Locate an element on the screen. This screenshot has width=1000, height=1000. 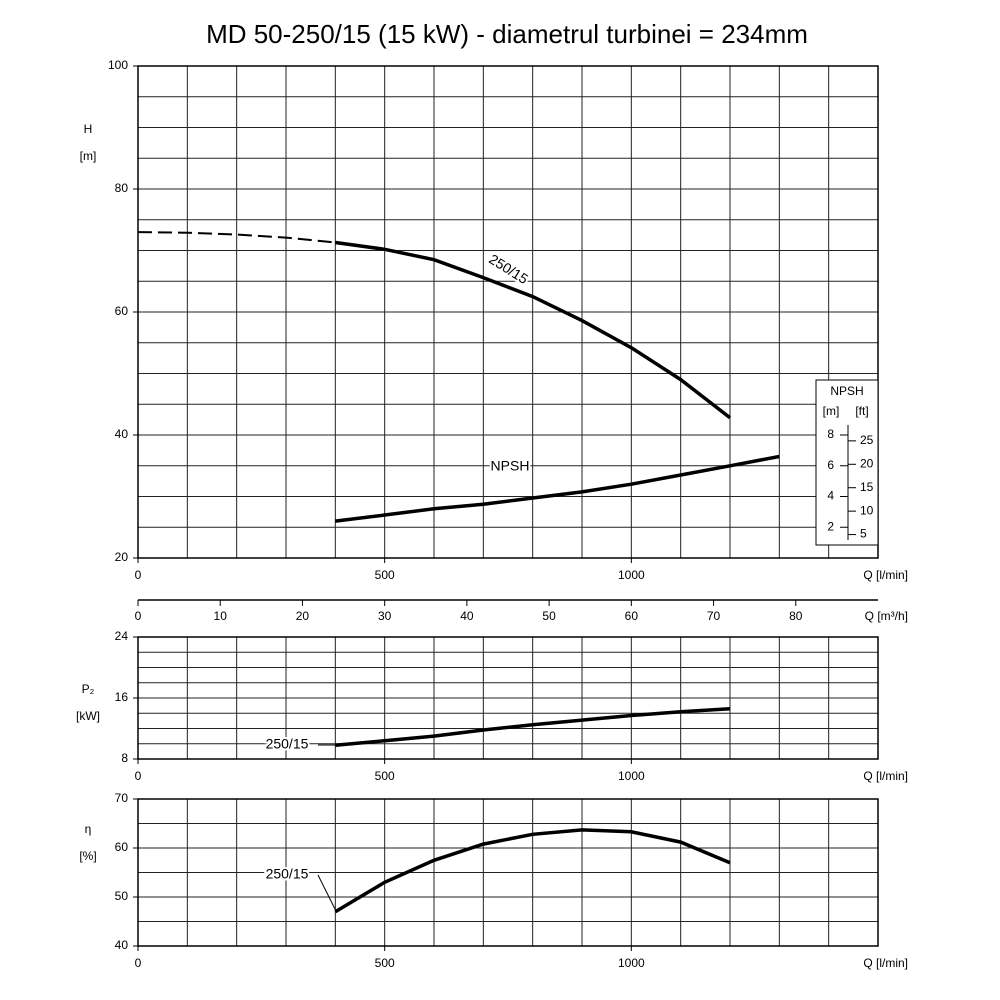
x2-tick-label: 60 is located at coordinates (632, 616).